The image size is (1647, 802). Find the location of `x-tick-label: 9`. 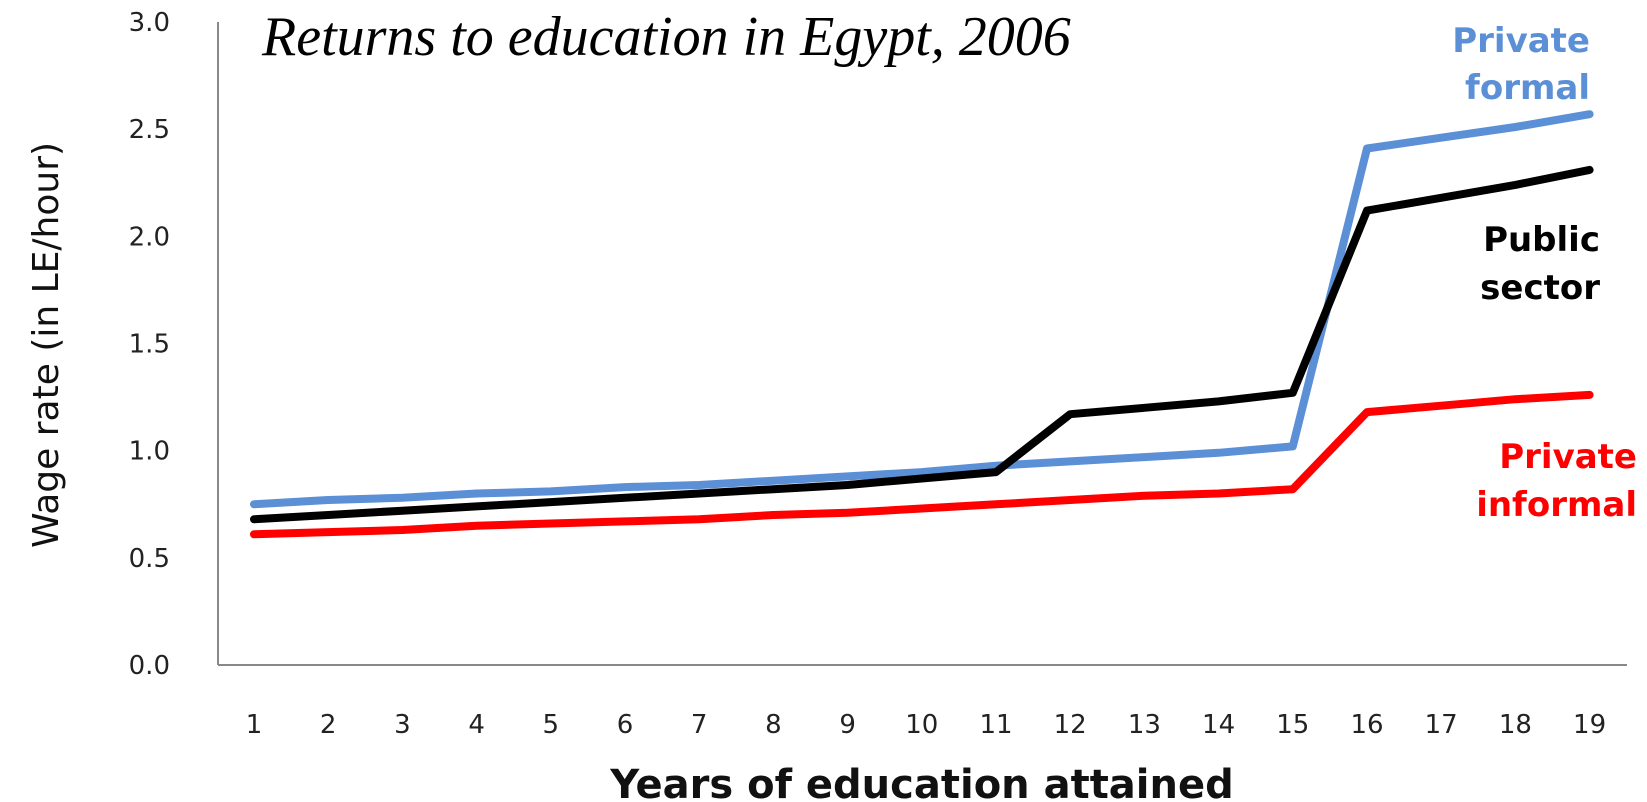

x-tick-label: 9 is located at coordinates (847, 725).